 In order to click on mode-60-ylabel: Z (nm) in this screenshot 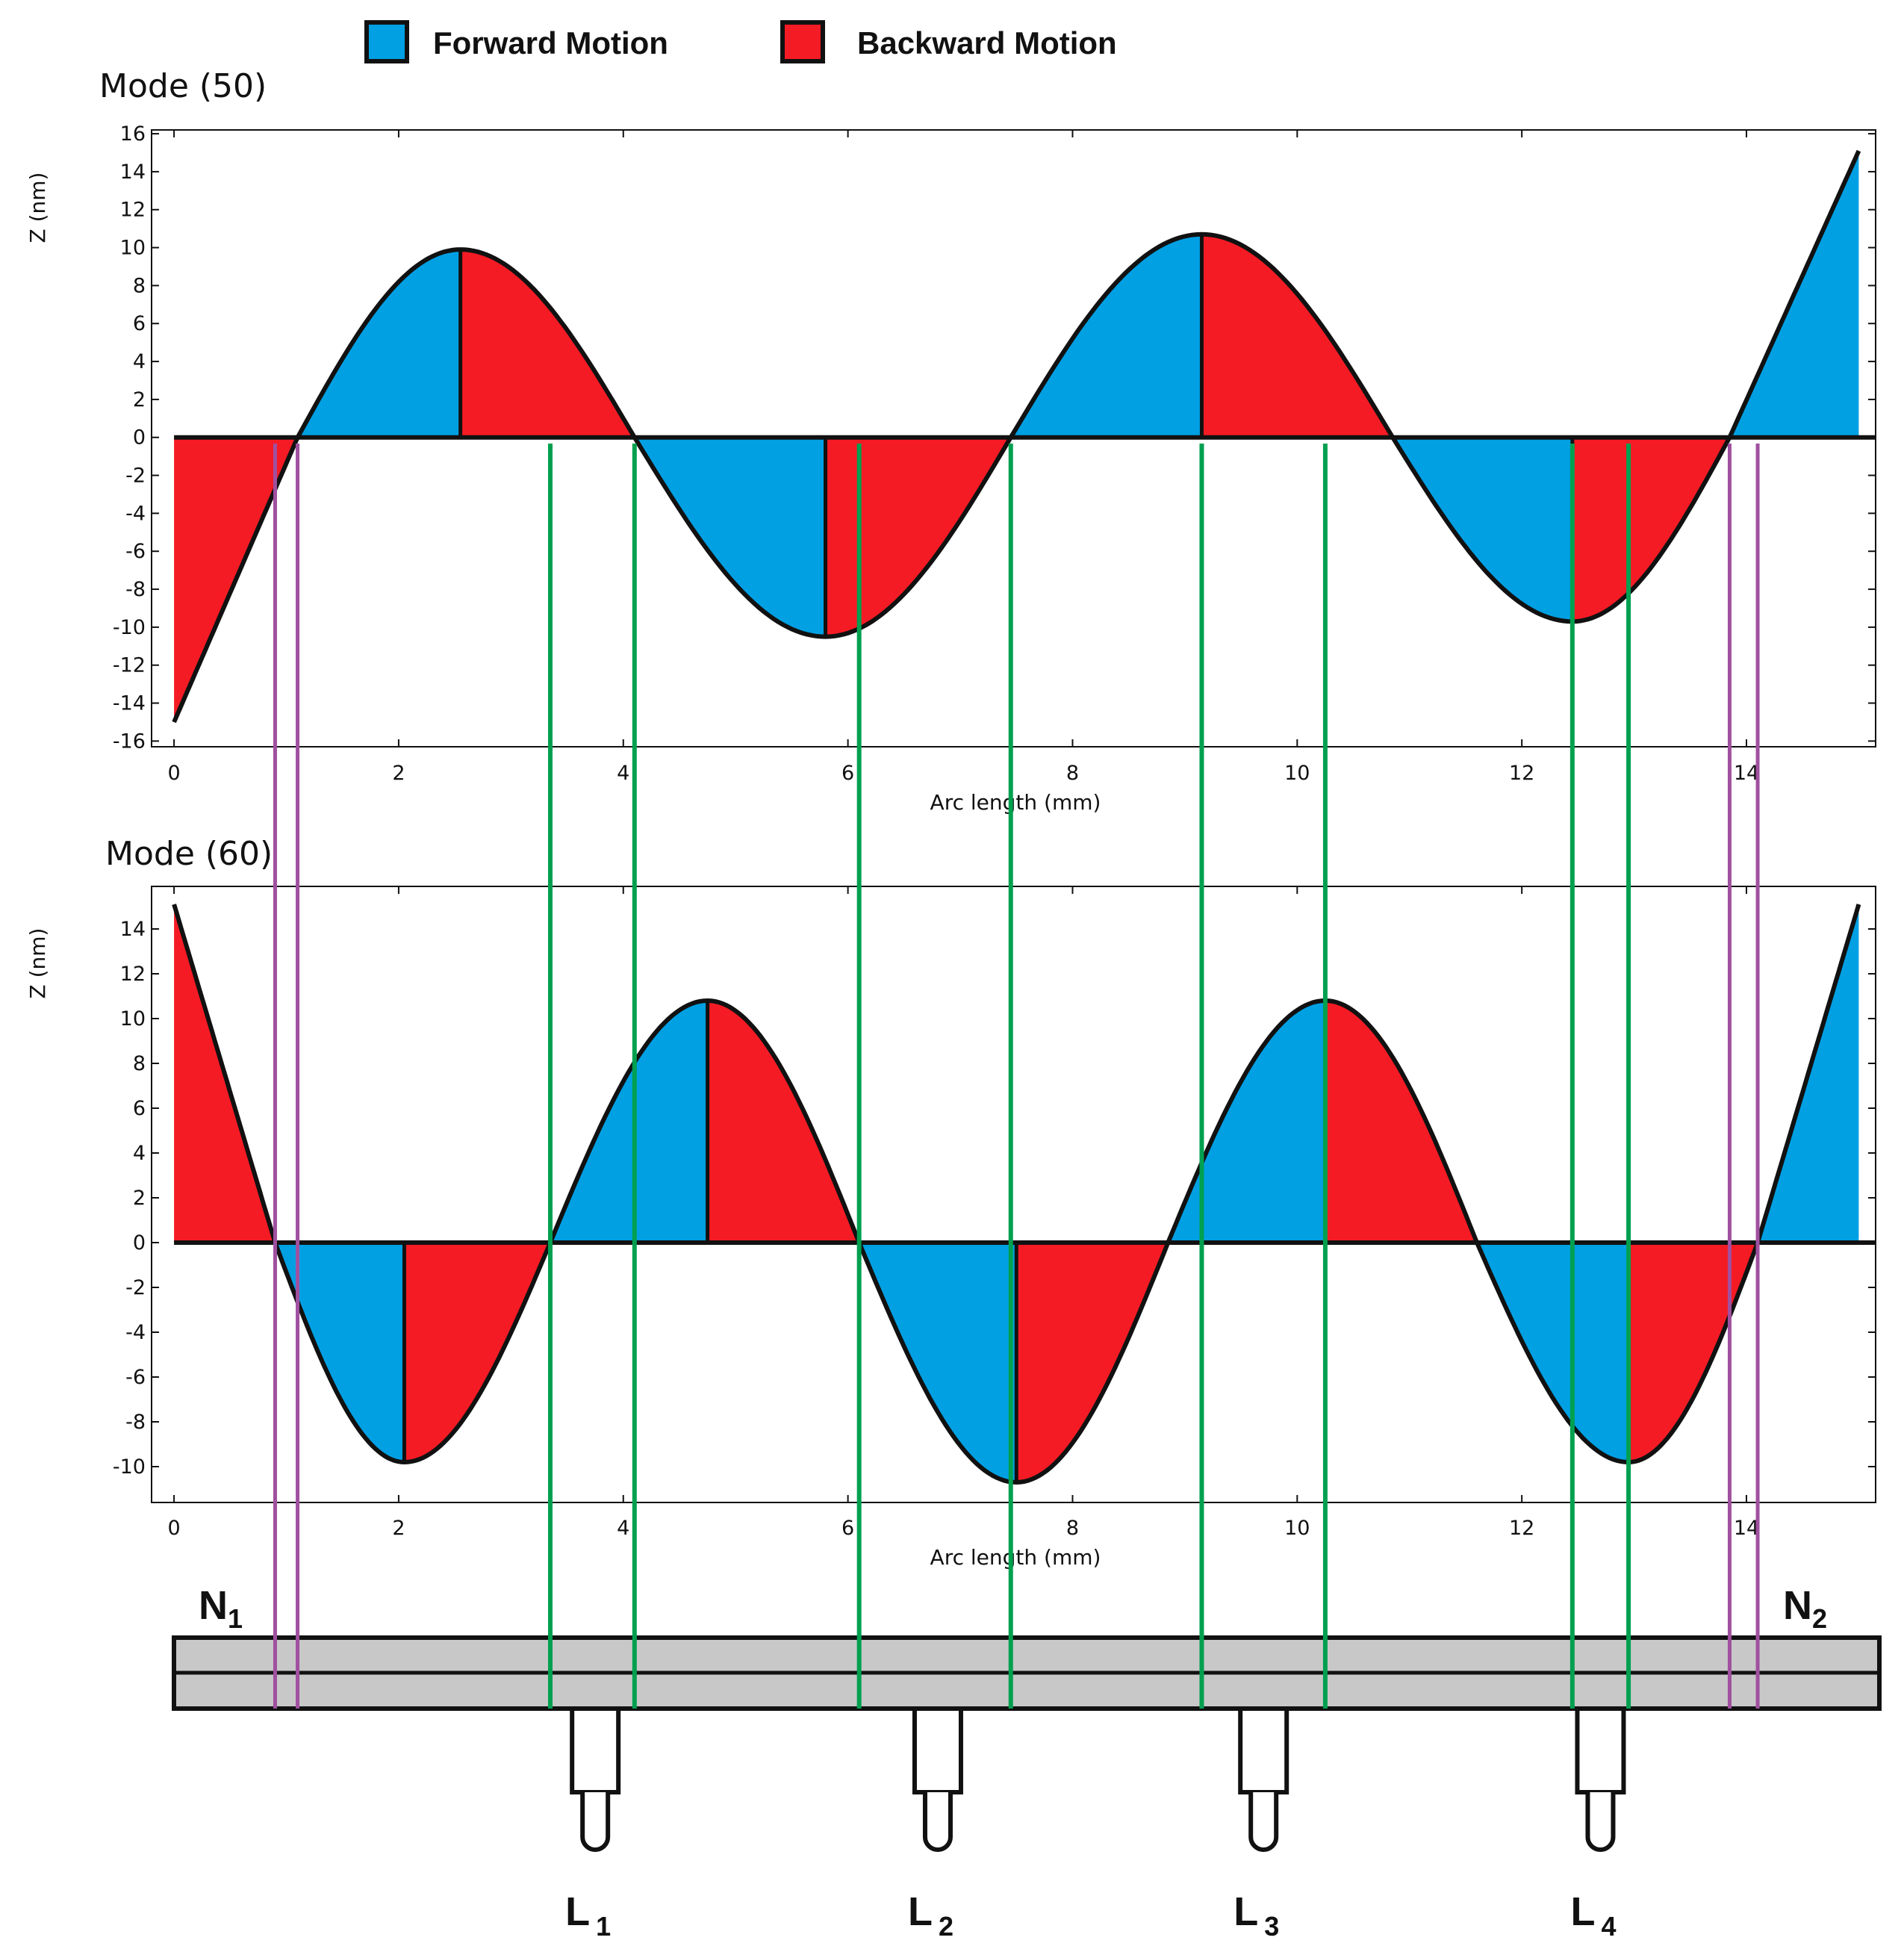, I will do `click(37, 963)`.